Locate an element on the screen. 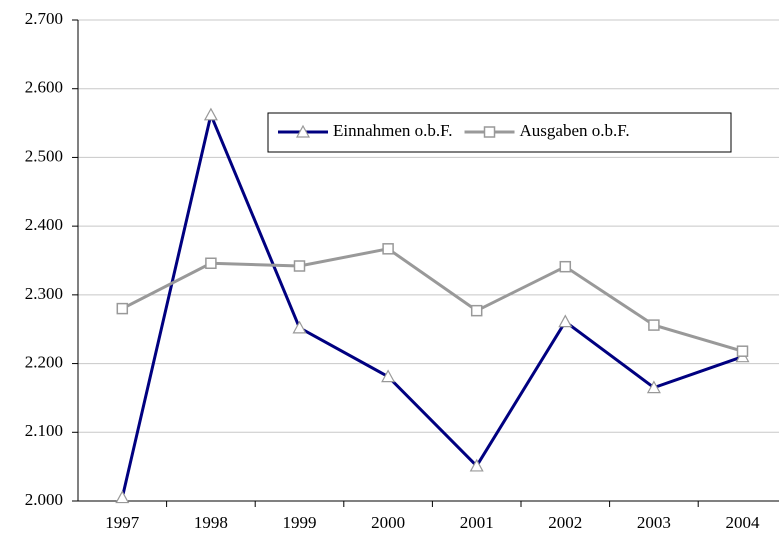 The height and width of the screenshot is (543, 779). y-tick-label: 2.000 is located at coordinates (44, 499).